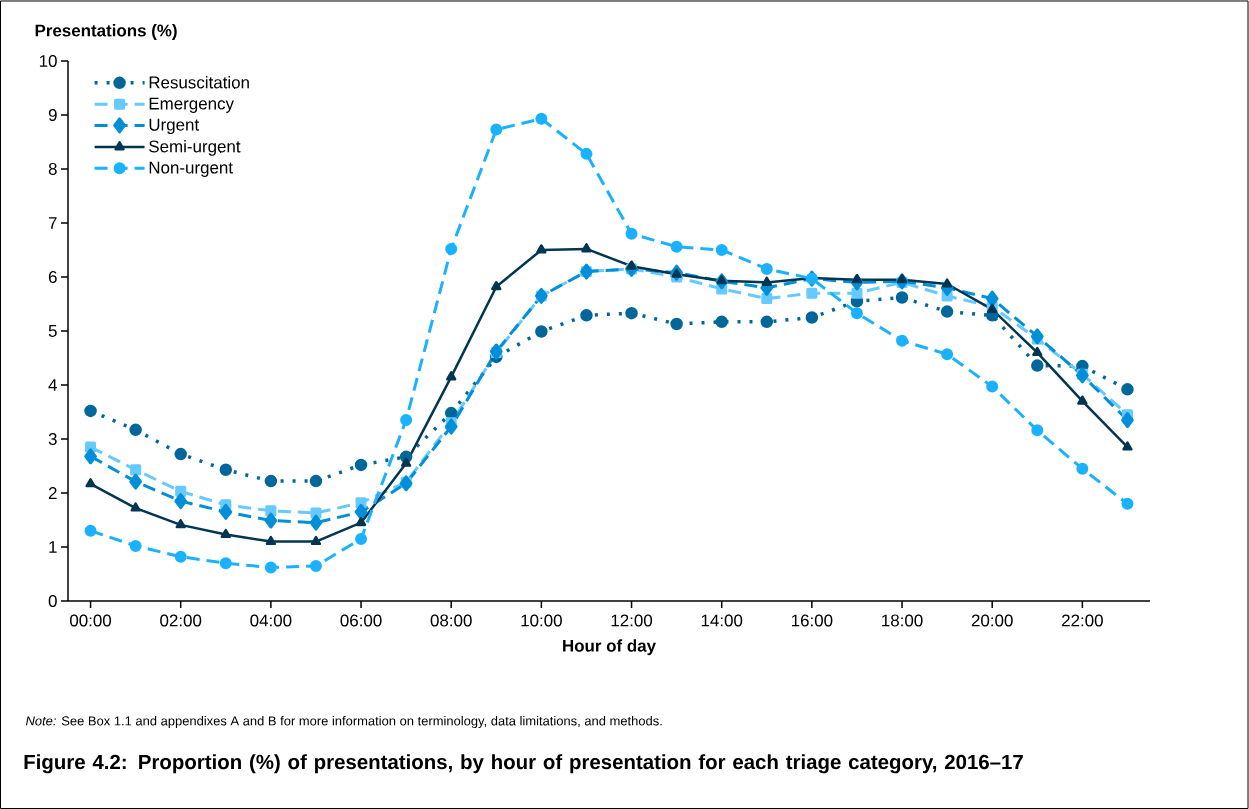 Image resolution: width=1249 pixels, height=809 pixels. Describe the element at coordinates (451, 620) in the screenshot. I see `x-tick-label: 08:00` at that location.